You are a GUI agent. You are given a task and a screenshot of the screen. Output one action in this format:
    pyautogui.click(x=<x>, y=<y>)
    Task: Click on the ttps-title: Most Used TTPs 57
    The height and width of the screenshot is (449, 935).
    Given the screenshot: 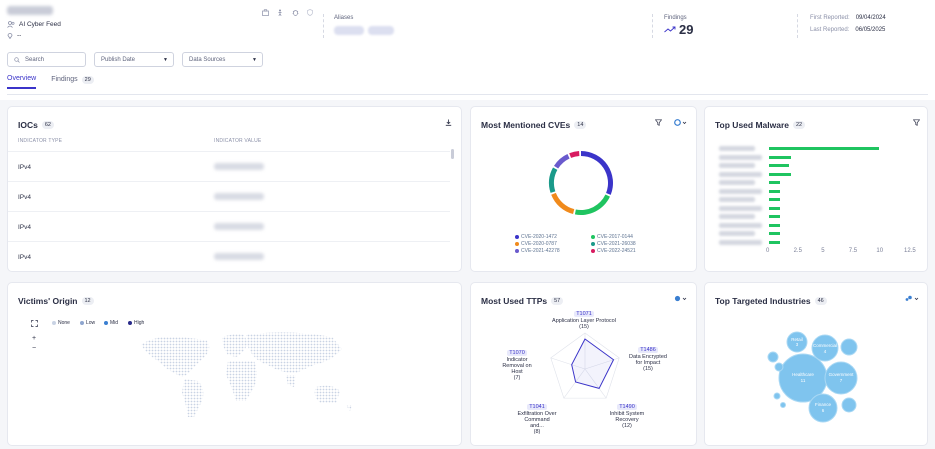 What is the action you would take?
    pyautogui.click(x=522, y=301)
    